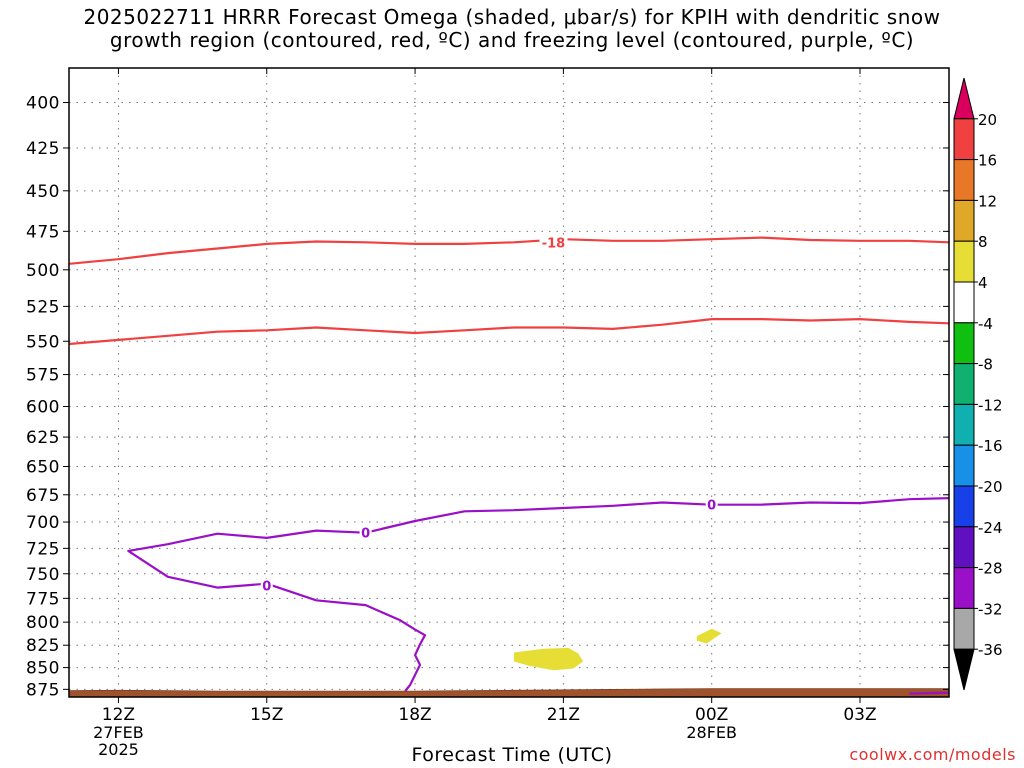 The width and height of the screenshot is (1024, 768). Describe the element at coordinates (990, 650) in the screenshot. I see `colorbar-label: -36` at that location.